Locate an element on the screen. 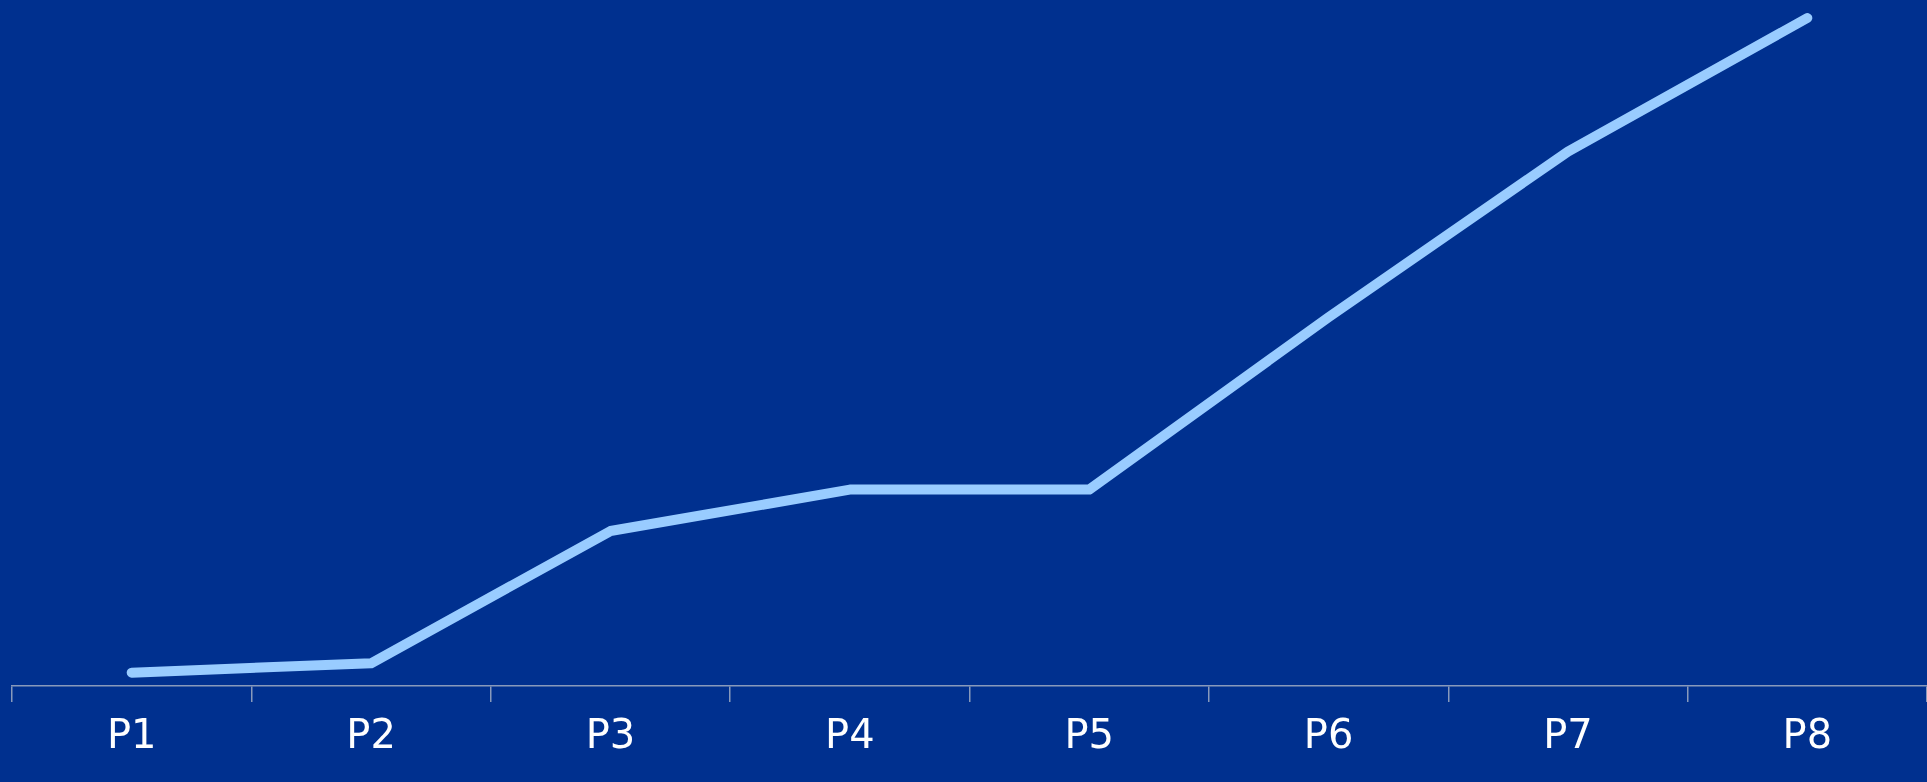  x-tick-label: P1 is located at coordinates (131, 734).